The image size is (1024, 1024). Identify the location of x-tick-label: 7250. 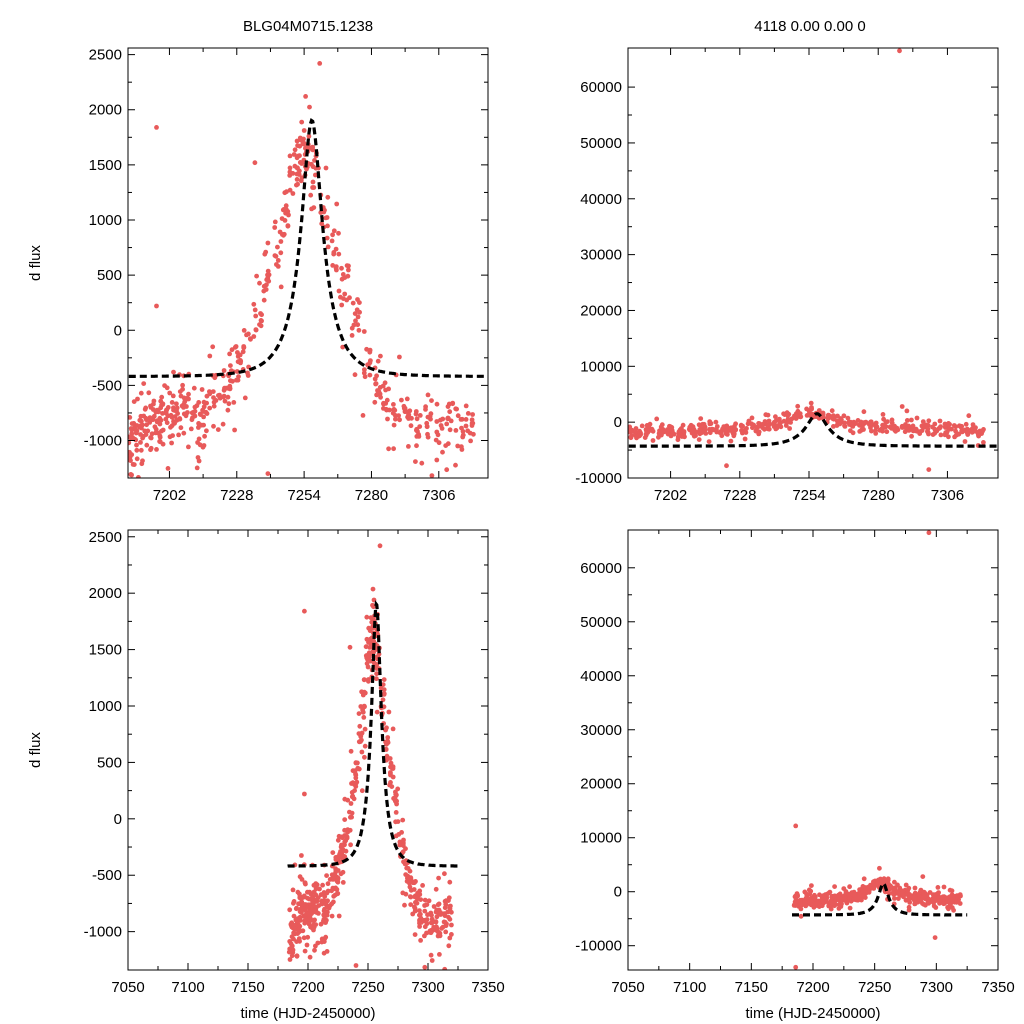
(367, 987).